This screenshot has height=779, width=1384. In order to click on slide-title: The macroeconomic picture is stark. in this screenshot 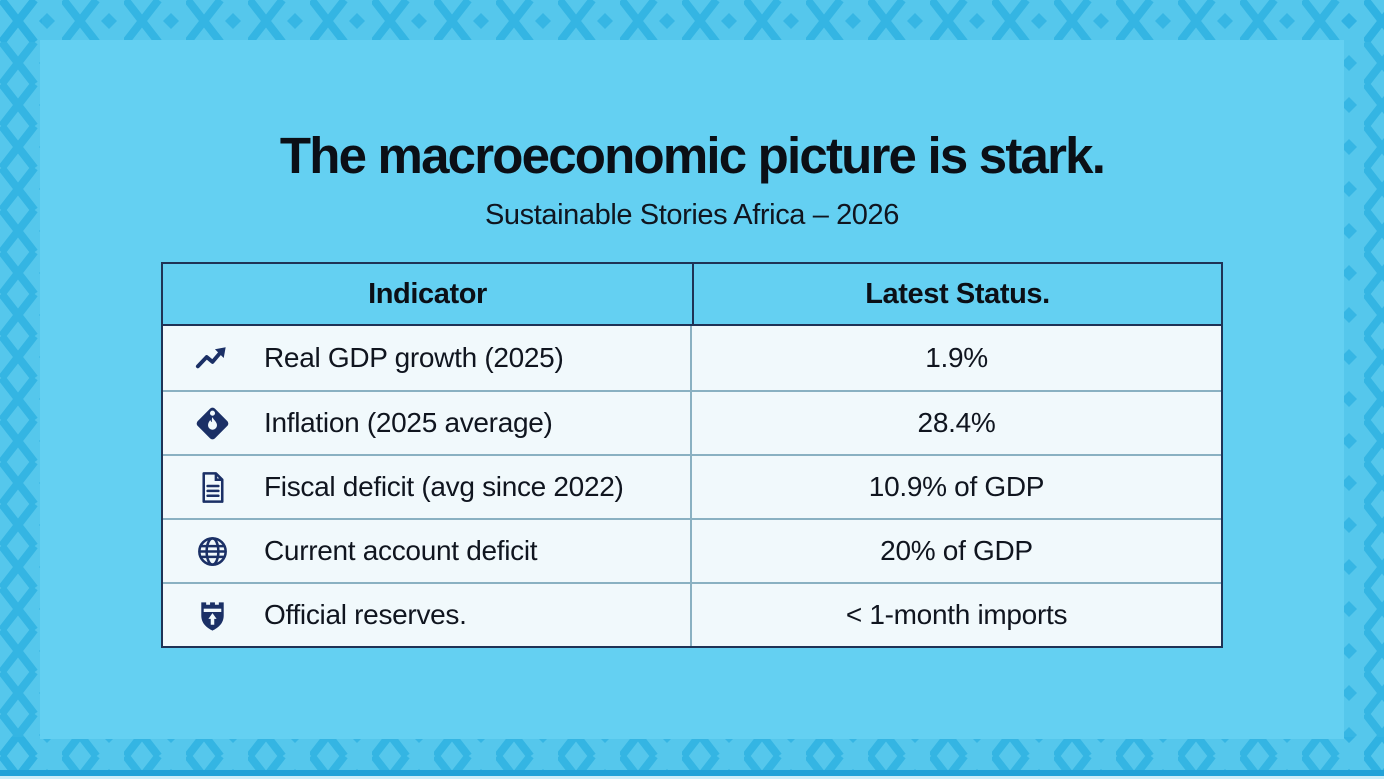, I will do `click(692, 155)`.